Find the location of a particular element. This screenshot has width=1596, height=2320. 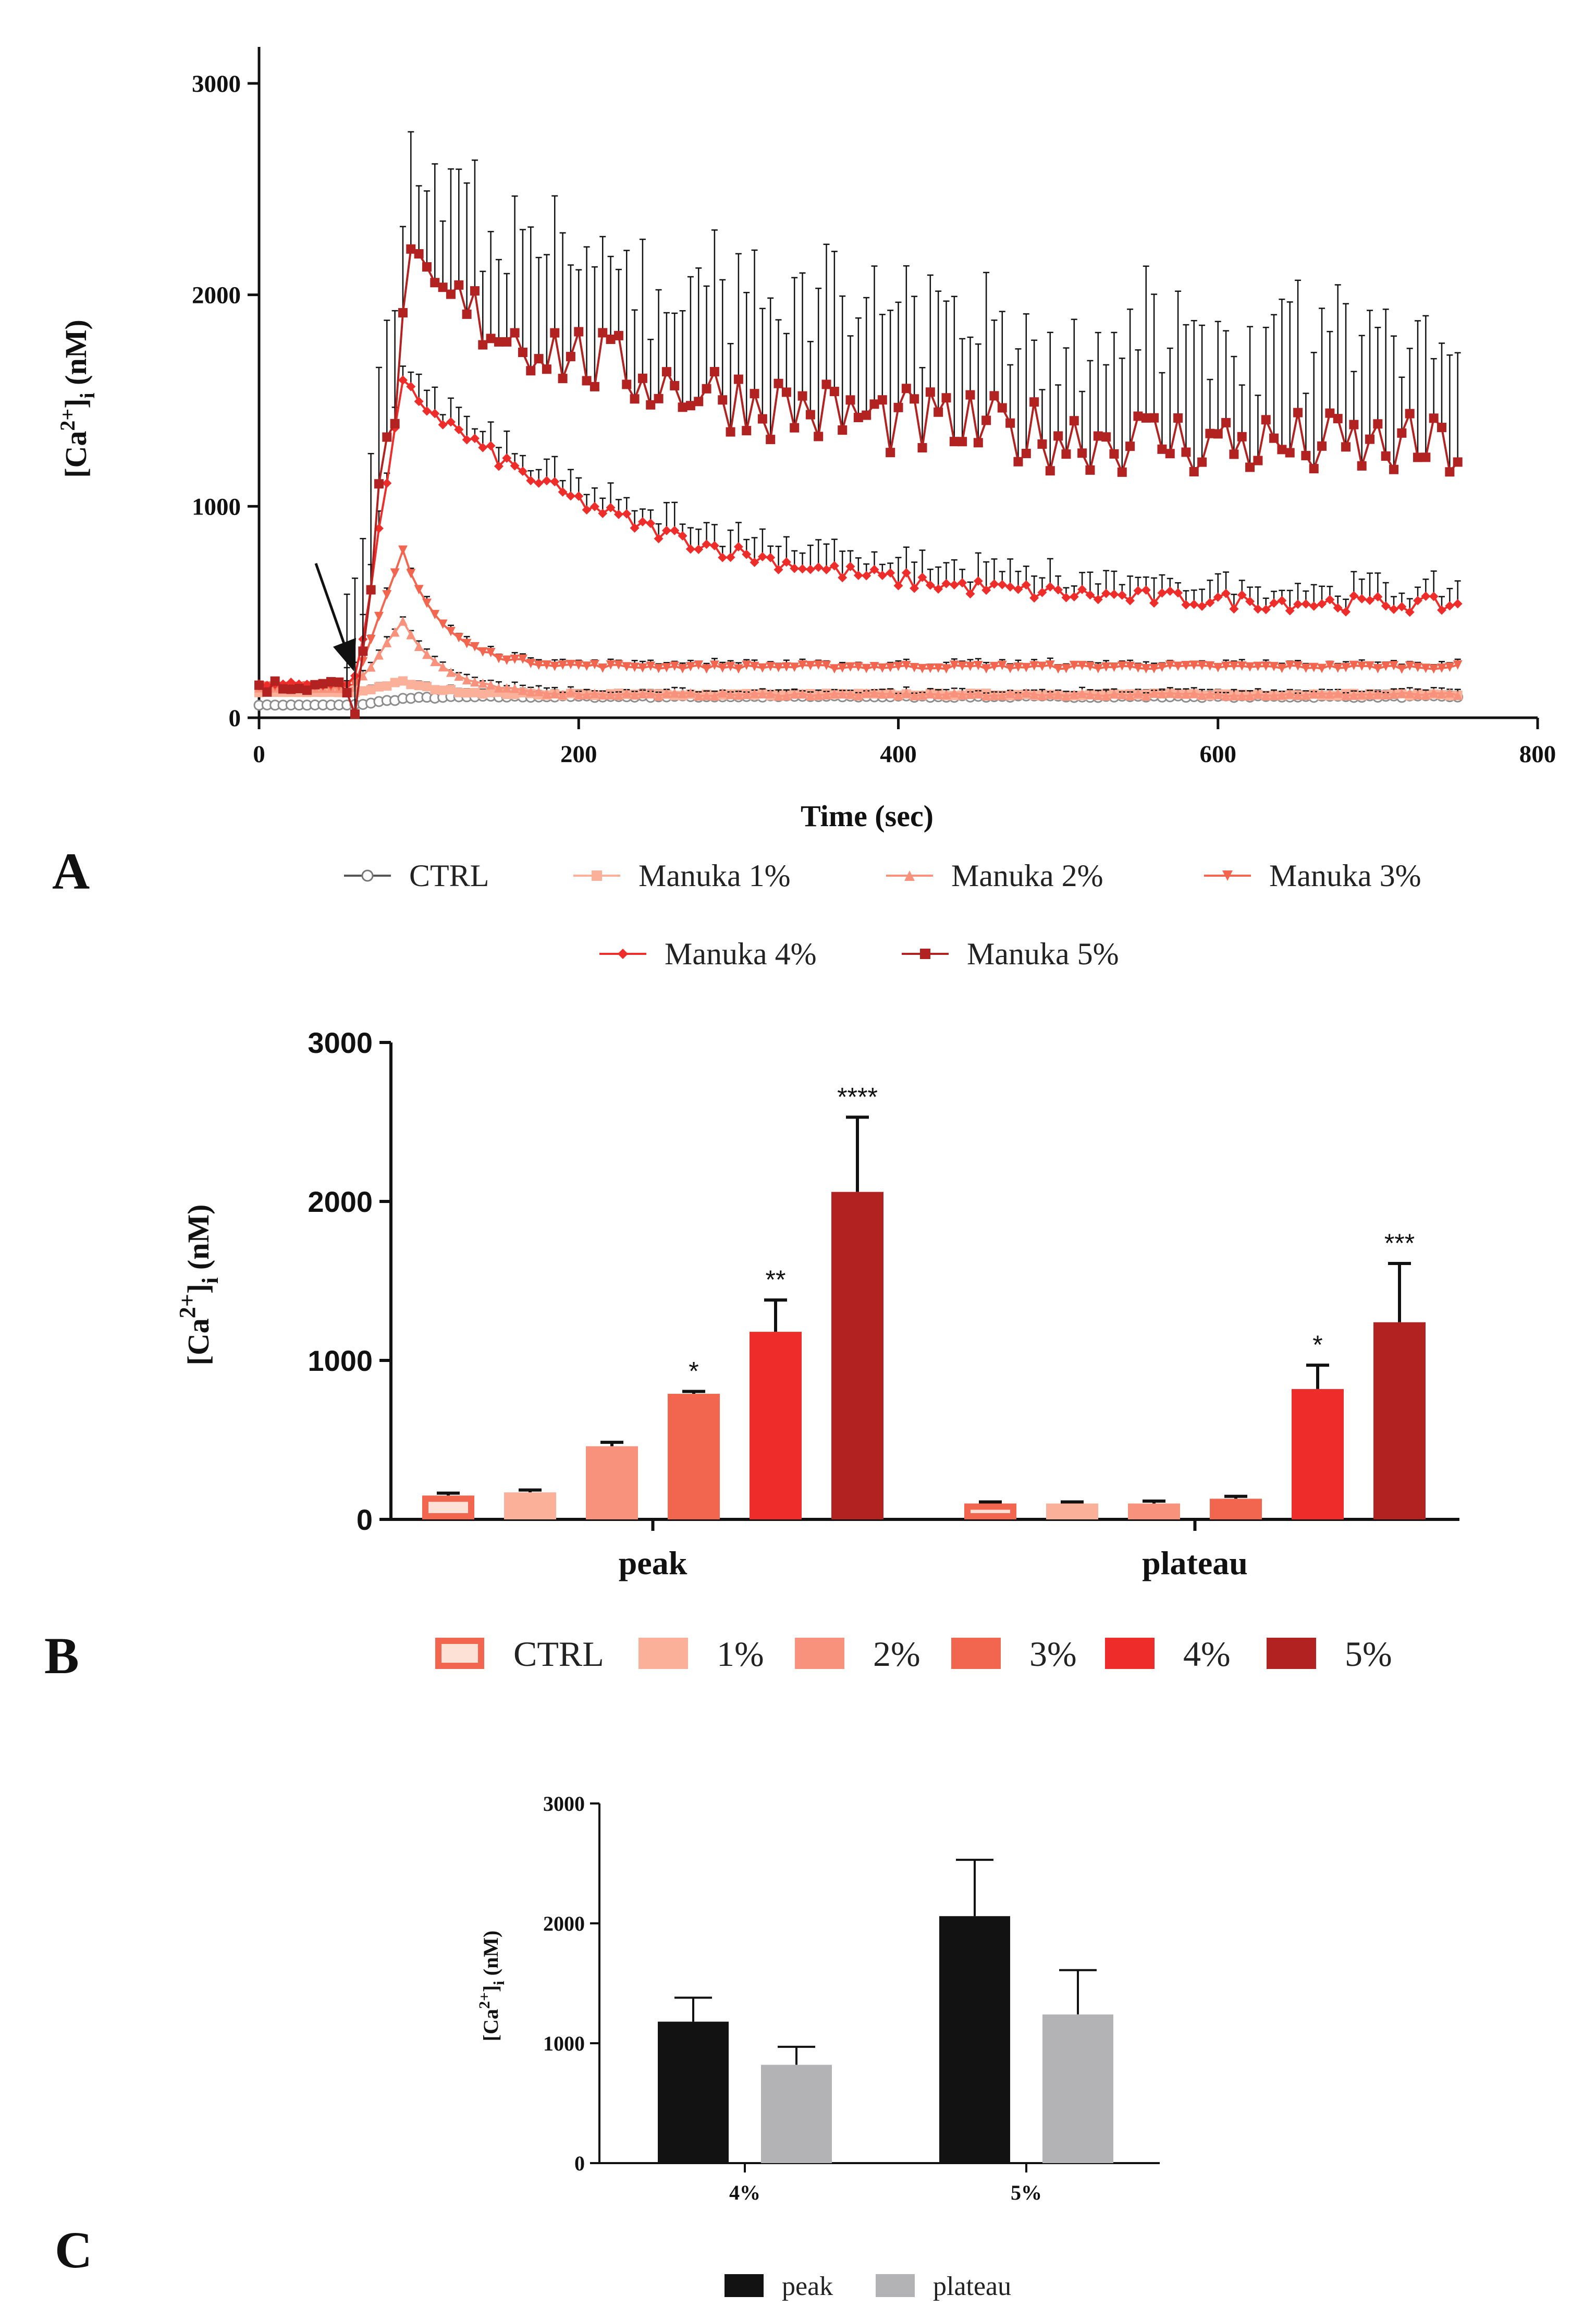

bar-peak-CTRL is located at coordinates (448, 1507).